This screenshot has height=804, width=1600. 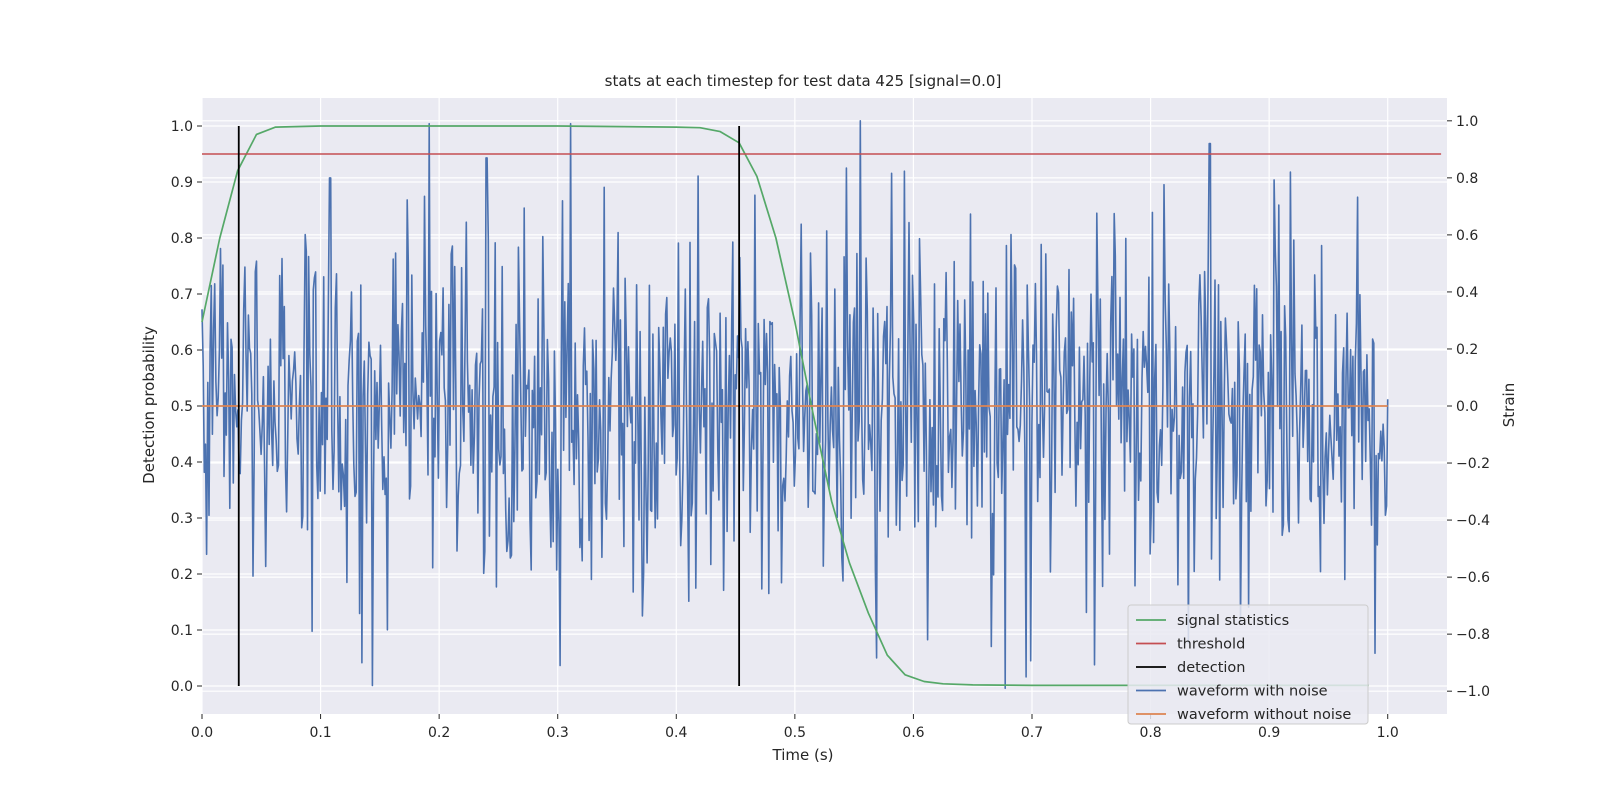 I want to click on x-tick-label: 0.4, so click(x=676, y=733).